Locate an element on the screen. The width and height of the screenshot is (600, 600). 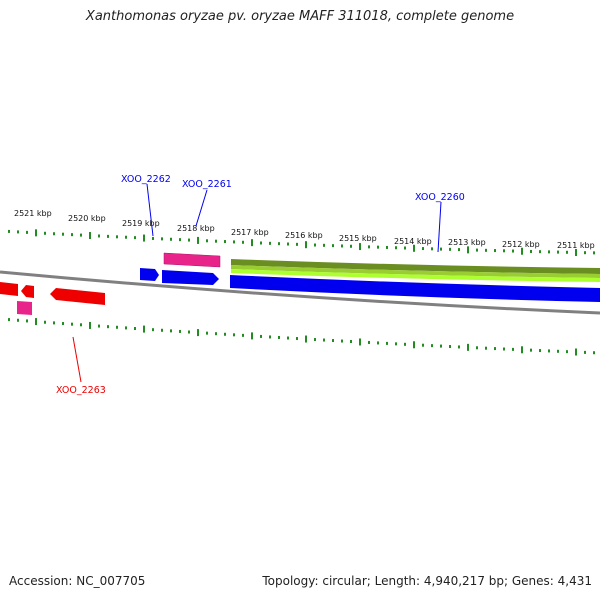
gc-band-mid is located at coordinates (415, 271).